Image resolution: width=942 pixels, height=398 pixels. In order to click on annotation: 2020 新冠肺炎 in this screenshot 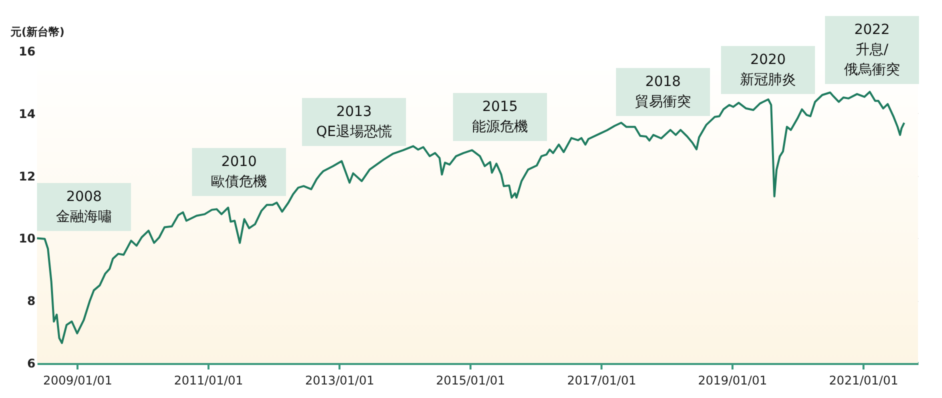, I will do `click(768, 70)`.